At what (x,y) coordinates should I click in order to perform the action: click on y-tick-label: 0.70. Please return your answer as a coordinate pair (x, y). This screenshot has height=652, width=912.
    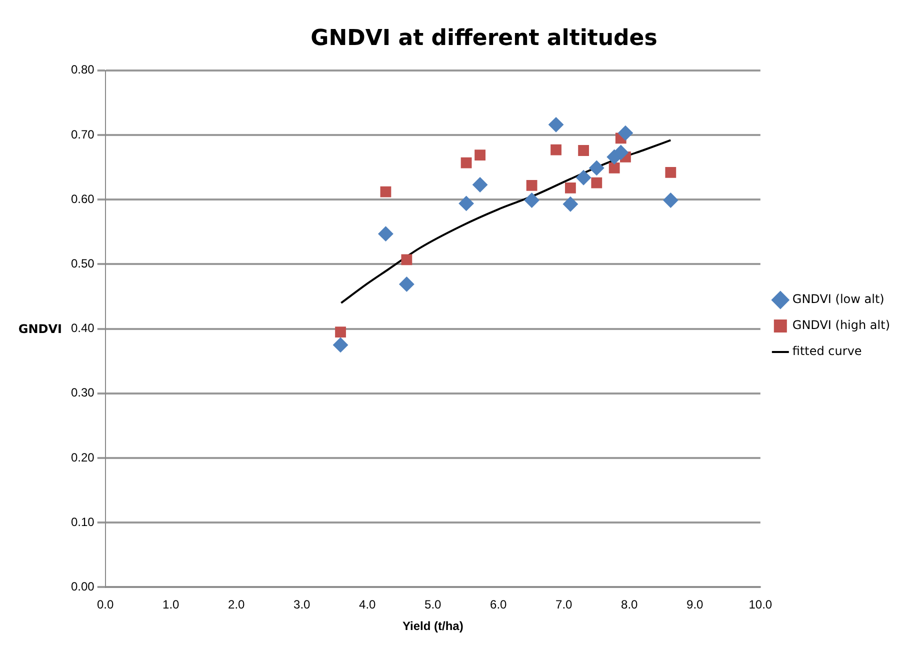
    Looking at the image, I should click on (82, 134).